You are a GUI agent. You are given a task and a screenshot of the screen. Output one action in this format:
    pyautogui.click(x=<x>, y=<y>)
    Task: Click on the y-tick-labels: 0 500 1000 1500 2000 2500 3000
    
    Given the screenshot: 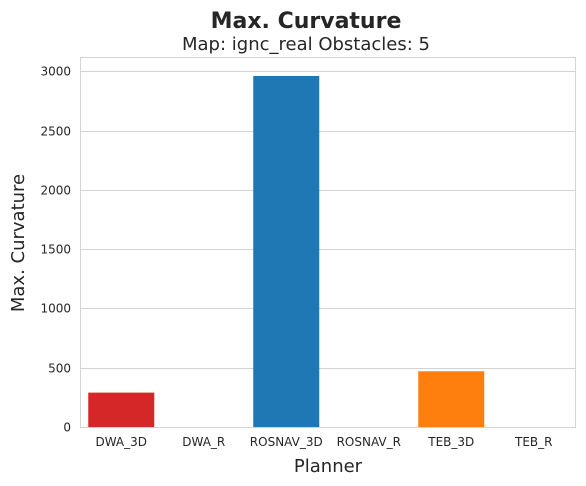 What is the action you would take?
    pyautogui.click(x=55, y=250)
    